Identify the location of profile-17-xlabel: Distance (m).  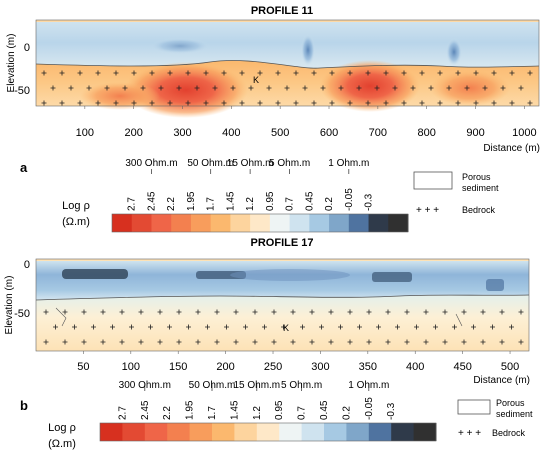
(501, 380).